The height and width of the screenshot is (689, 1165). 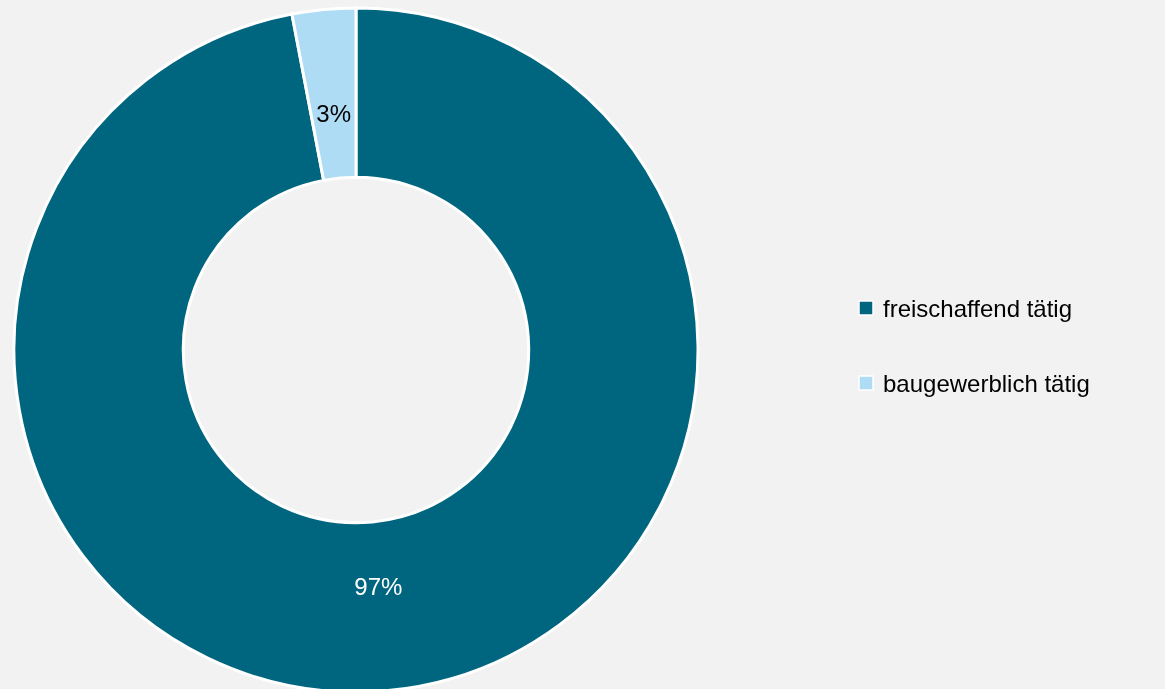 What do you see at coordinates (986, 383) in the screenshot?
I see `legend-label: baugewerblich tätig` at bounding box center [986, 383].